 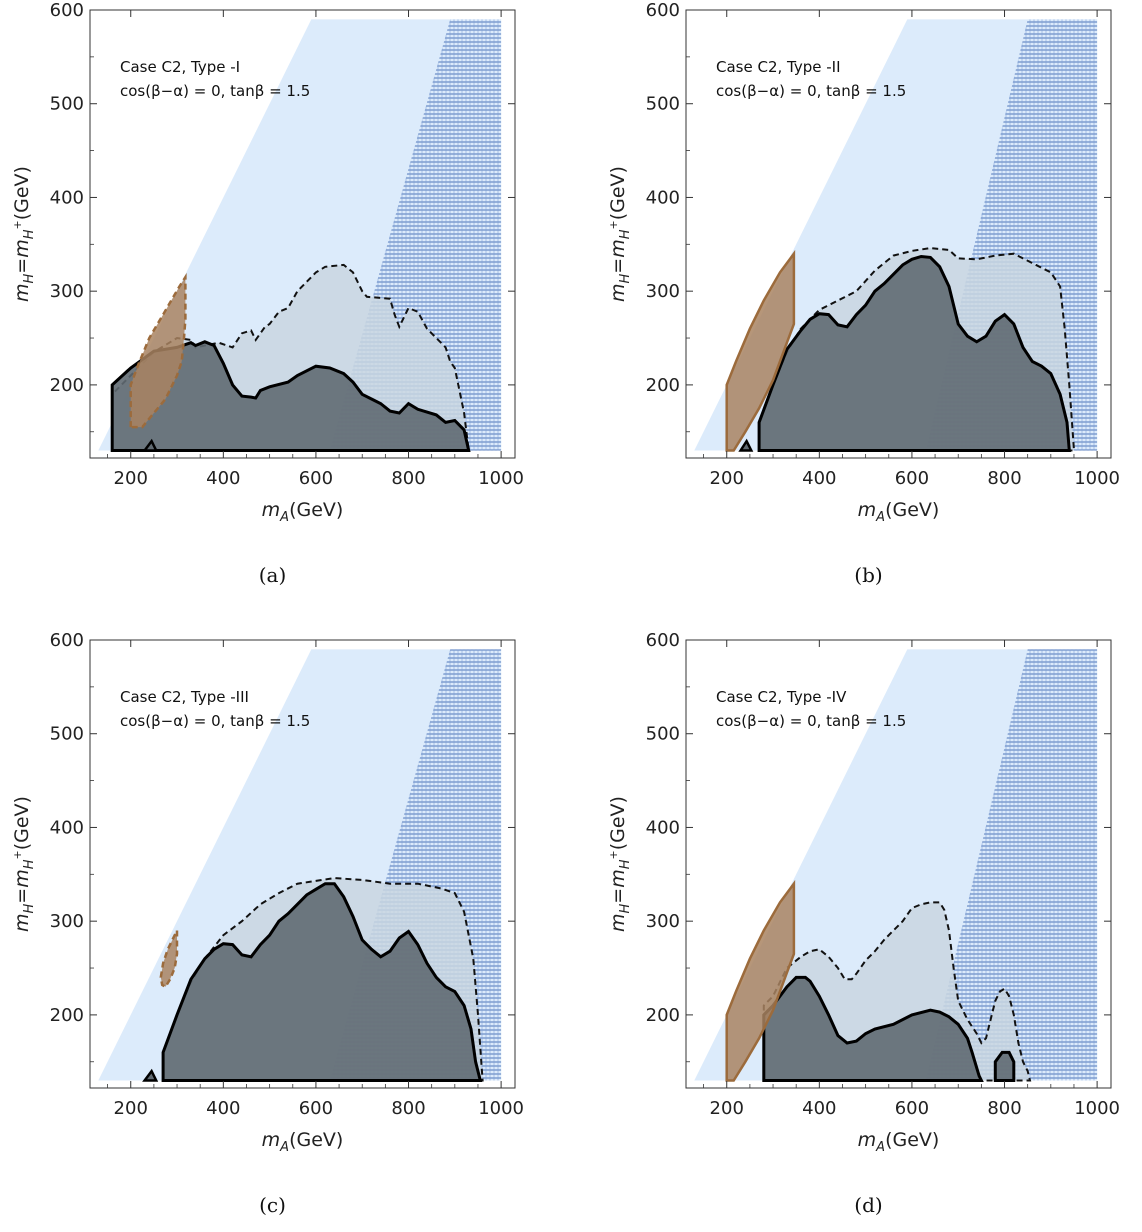 What do you see at coordinates (1097, 478) in the screenshot?
I see `panel-b-xtick-label: 1000` at bounding box center [1097, 478].